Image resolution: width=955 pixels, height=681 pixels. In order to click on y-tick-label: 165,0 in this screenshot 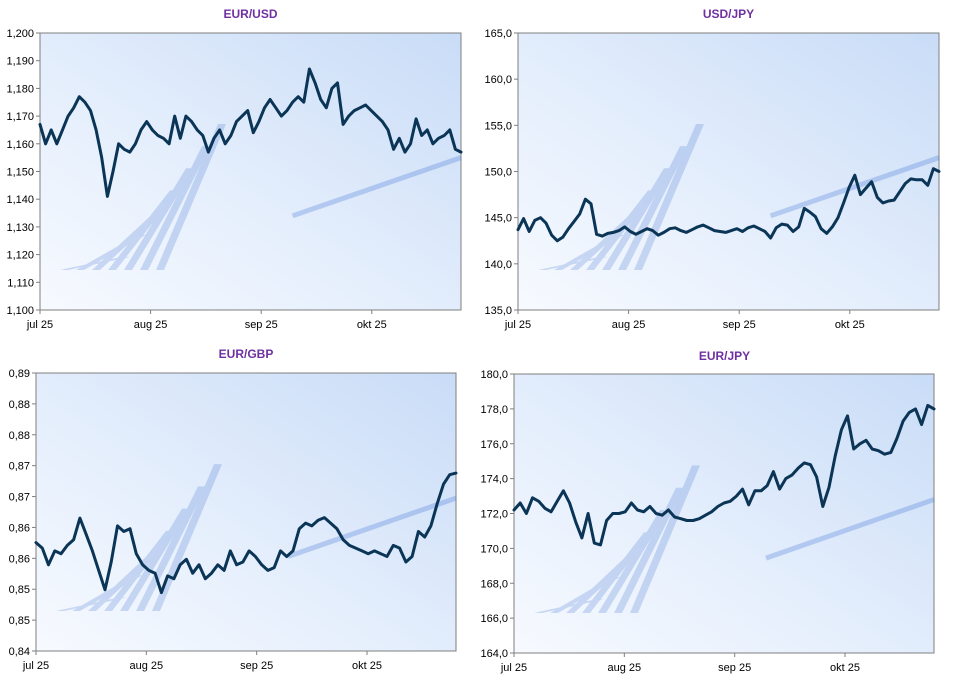, I will do `click(498, 34)`.